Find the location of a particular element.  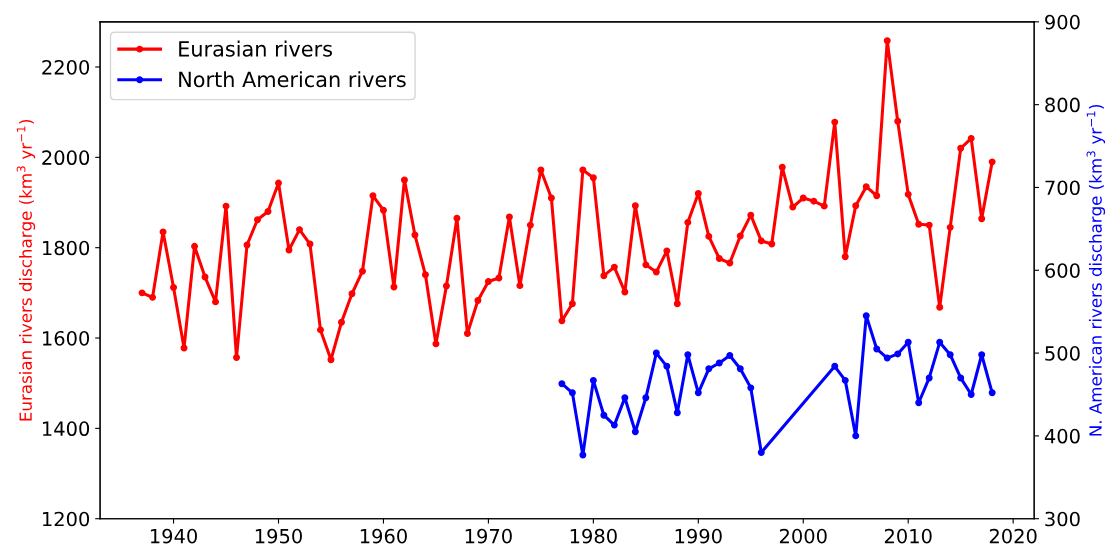

x-tick-label: 1940 is located at coordinates (173, 536).